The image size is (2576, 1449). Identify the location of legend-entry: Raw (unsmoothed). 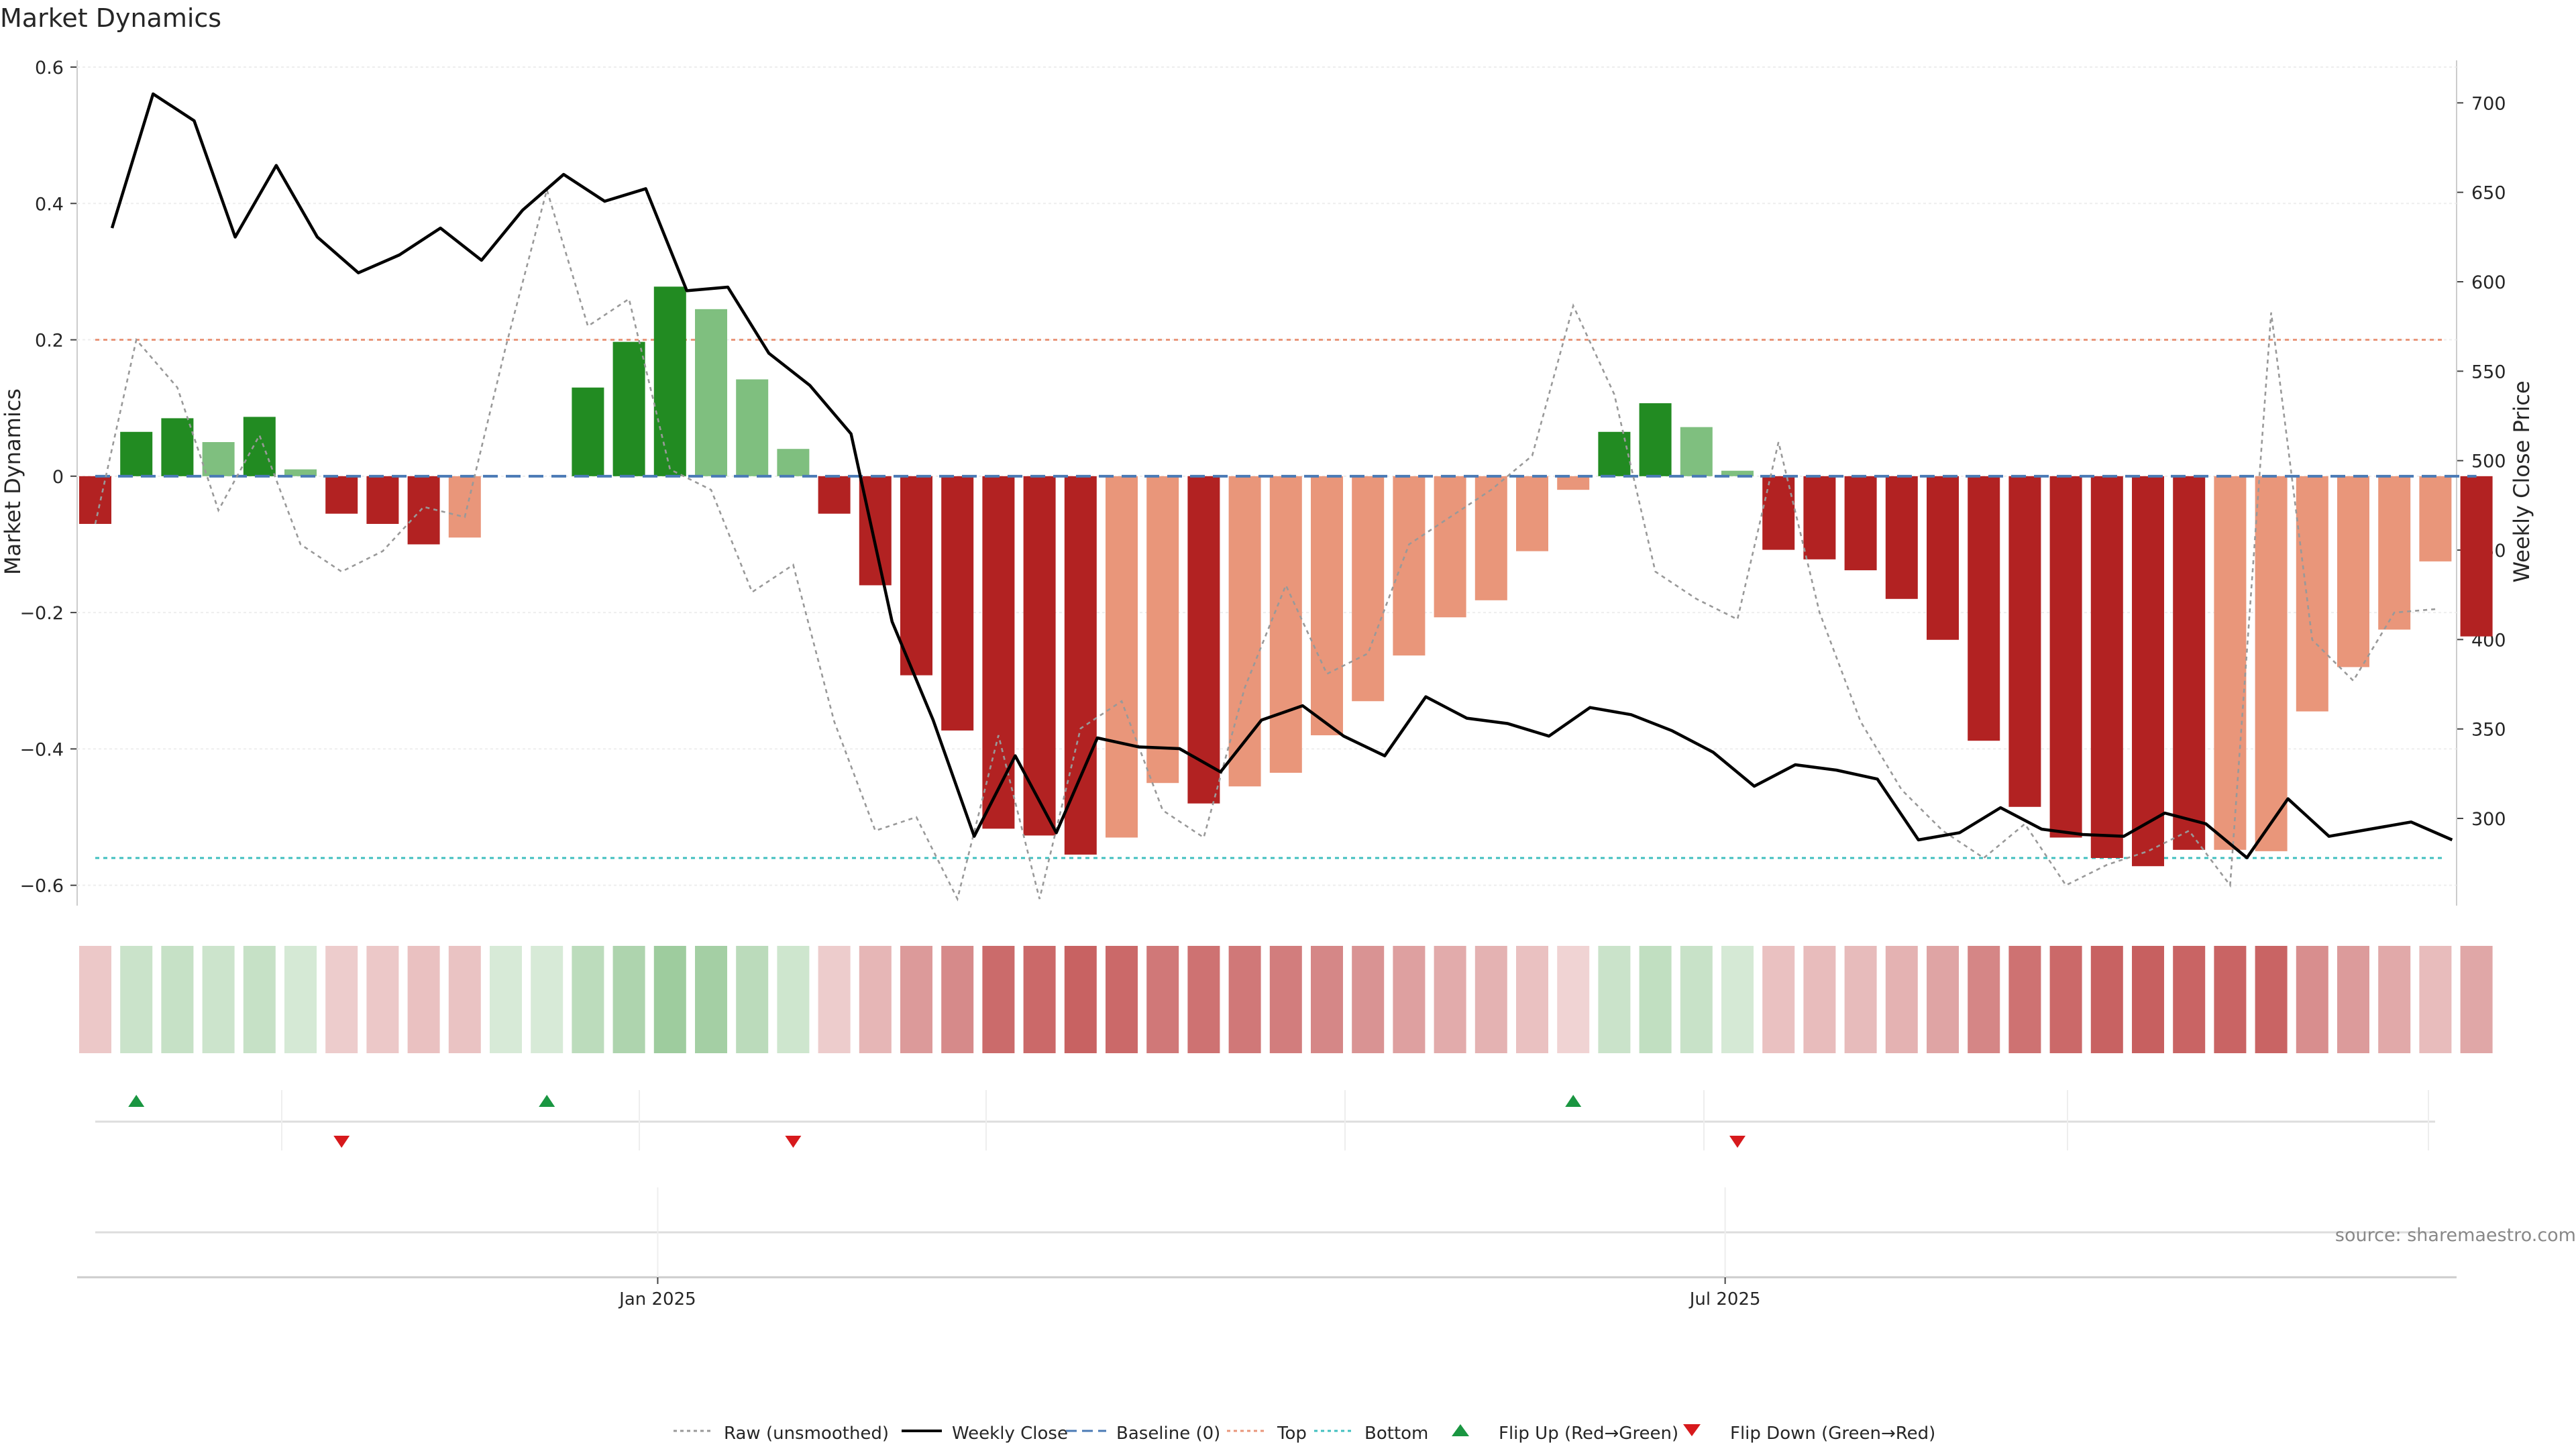
(781, 1434).